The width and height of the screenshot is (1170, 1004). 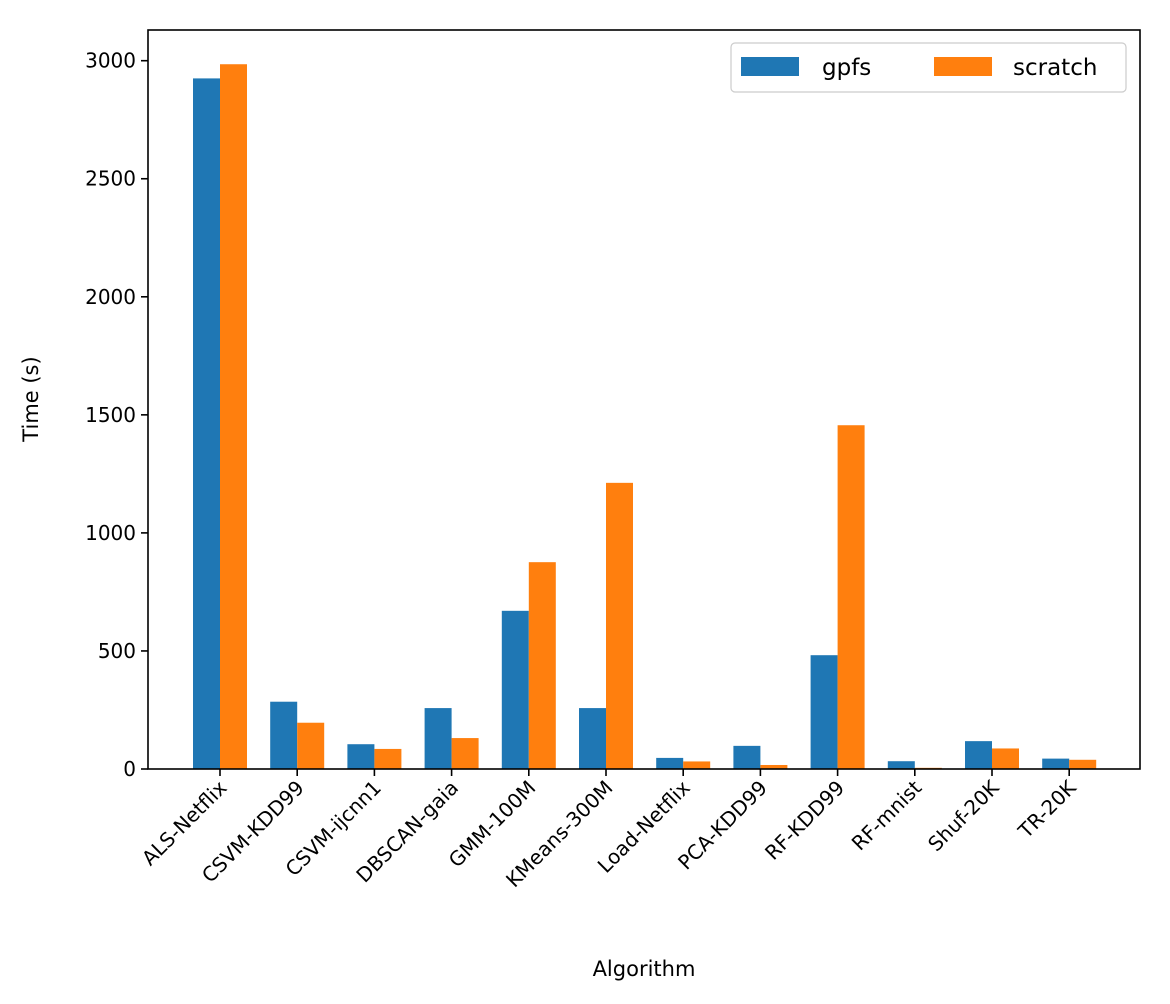 What do you see at coordinates (110, 533) in the screenshot?
I see `y-tick-label: 1000` at bounding box center [110, 533].